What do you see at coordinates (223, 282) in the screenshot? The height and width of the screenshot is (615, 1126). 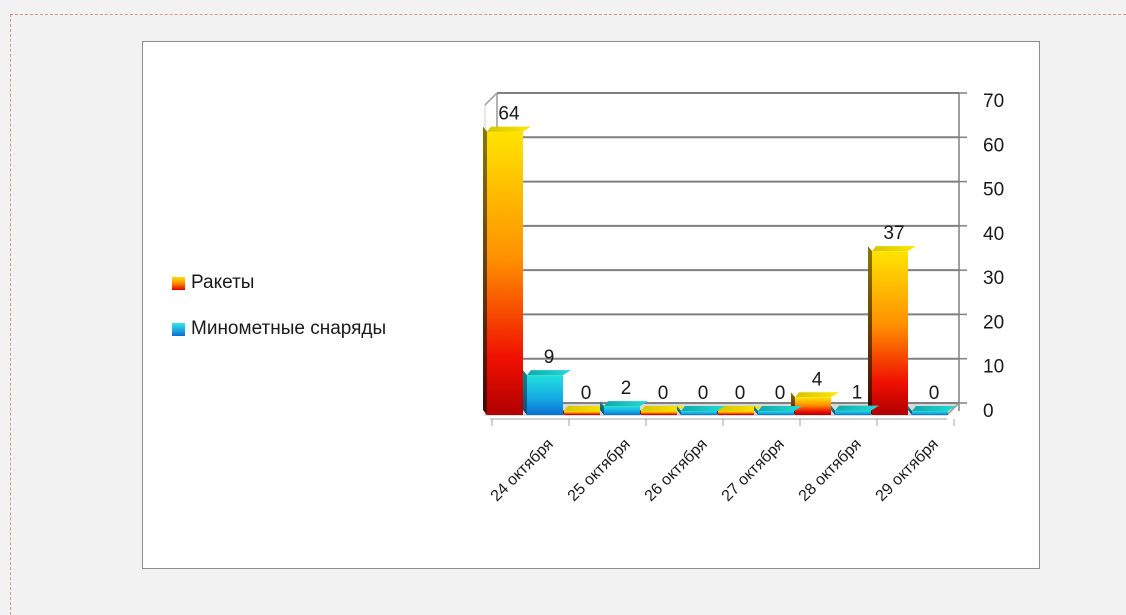 I see `legend-label-rockets: Ракеты` at bounding box center [223, 282].